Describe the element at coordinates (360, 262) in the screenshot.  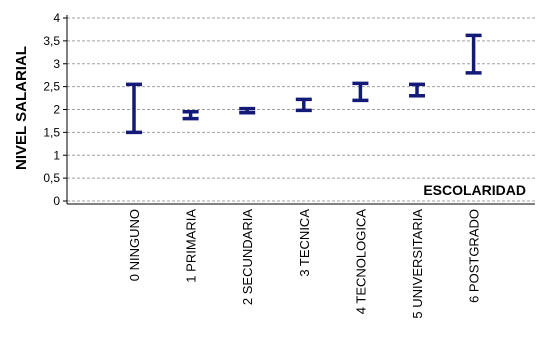
I see `category-label: 4 TECNOLOGICA` at that location.